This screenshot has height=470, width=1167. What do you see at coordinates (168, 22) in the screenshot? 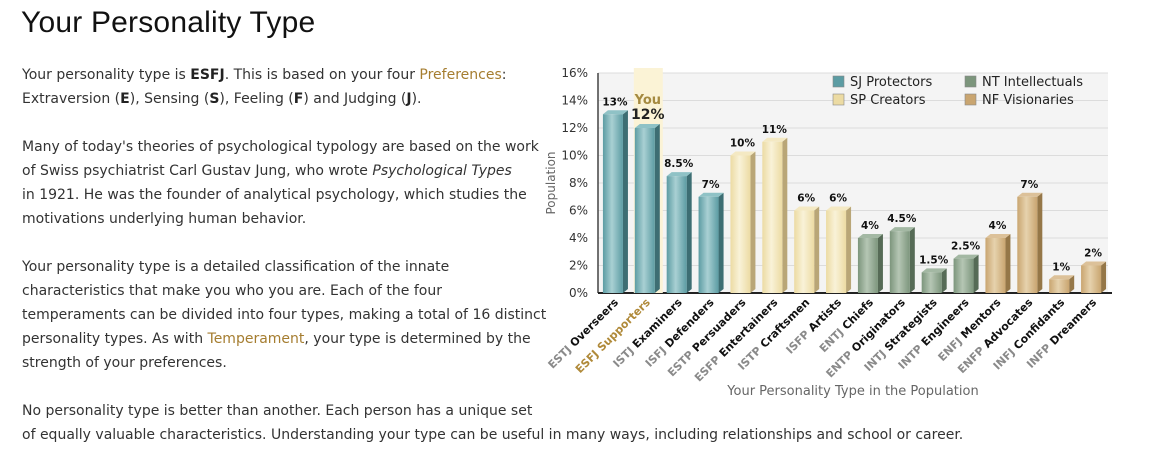
I see `page-title: Your Personality Type` at bounding box center [168, 22].